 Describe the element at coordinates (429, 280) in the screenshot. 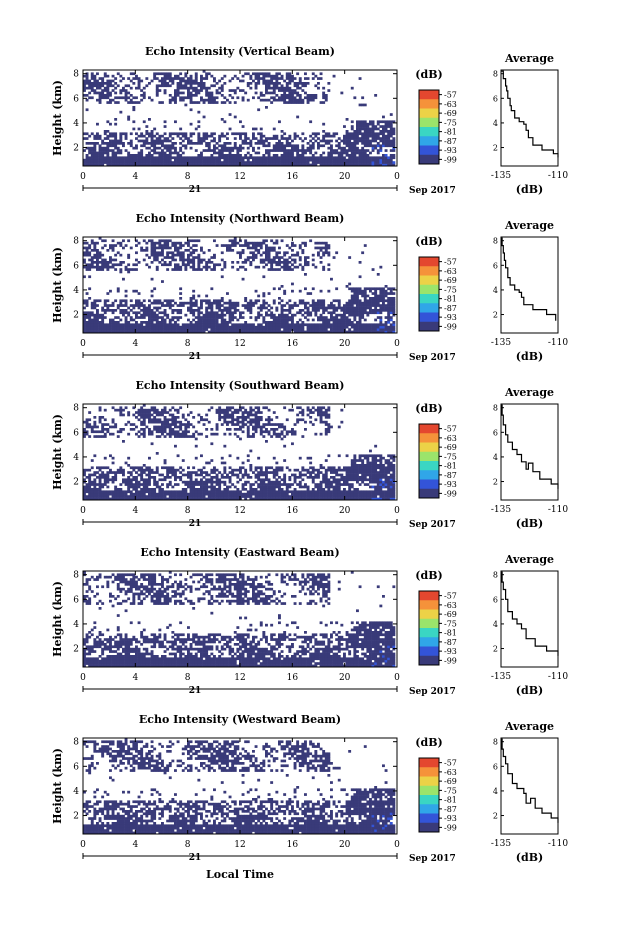

I see `colorbar-segment` at that location.